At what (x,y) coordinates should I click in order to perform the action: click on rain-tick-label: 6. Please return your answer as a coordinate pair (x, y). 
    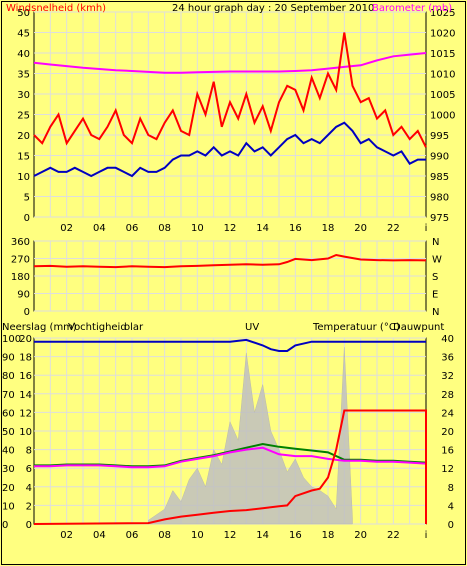
    Looking at the image, I should click on (29, 469).